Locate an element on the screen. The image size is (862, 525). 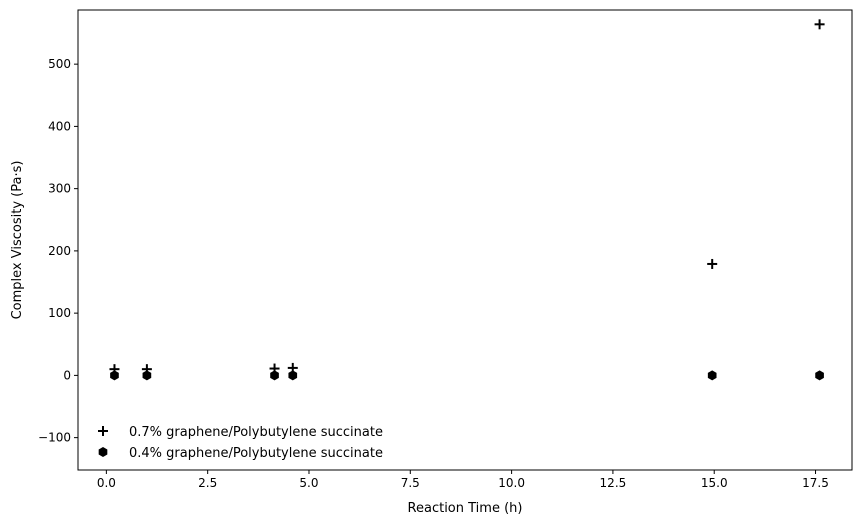
y-axis-label: Complex Viscosity (Pa·s) is located at coordinates (17, 240).